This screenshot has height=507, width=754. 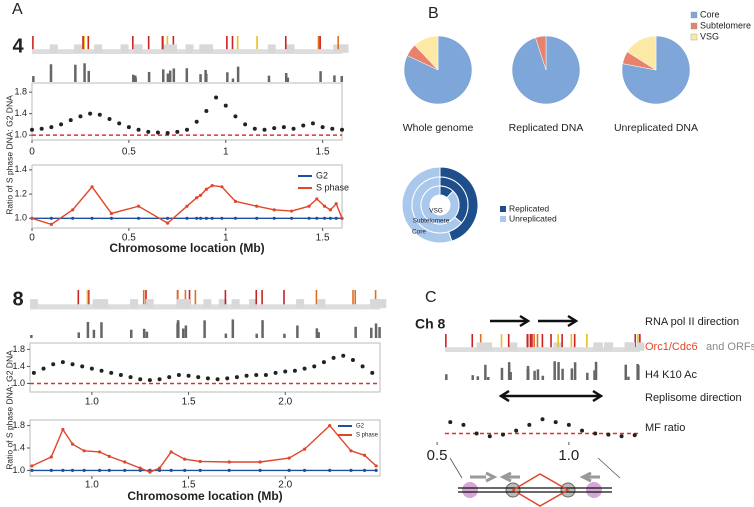 What do you see at coordinates (226, 238) in the screenshot?
I see `x-tick-label: 1` at bounding box center [226, 238].